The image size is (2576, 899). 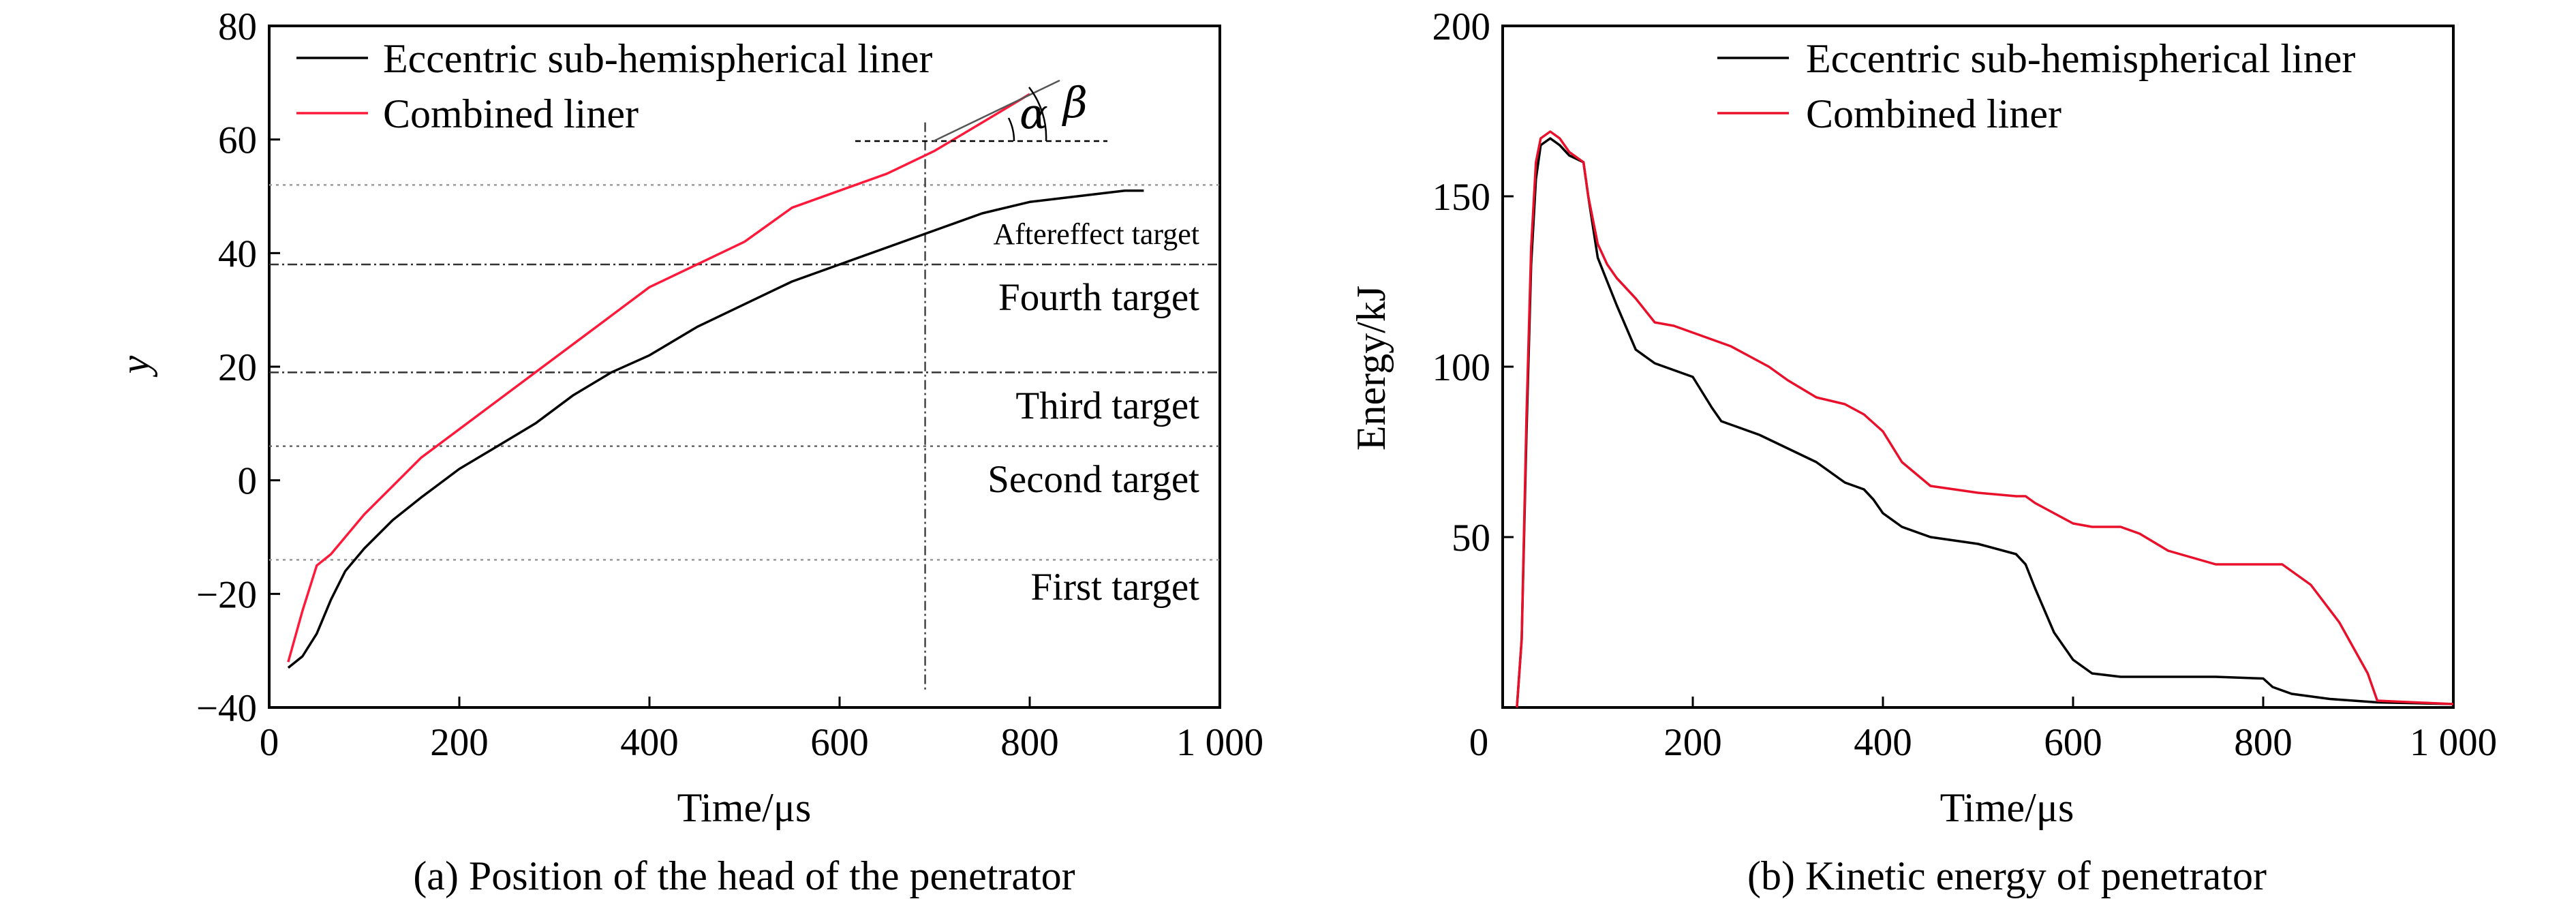 What do you see at coordinates (839, 742) in the screenshot?
I see `chart-a-xtick-label: 600` at bounding box center [839, 742].